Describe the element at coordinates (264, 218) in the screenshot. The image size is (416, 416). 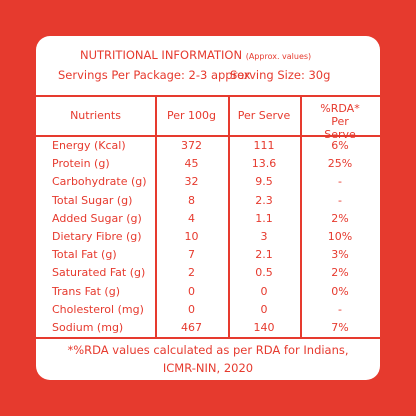
I see `nutrient-value: 1.1` at that location.